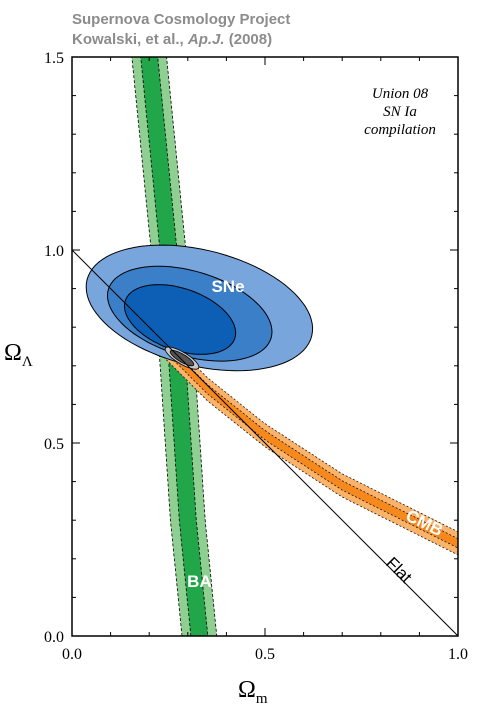 This screenshot has height=707, width=480. Describe the element at coordinates (54, 444) in the screenshot. I see `y-tick-label: 0.5` at that location.